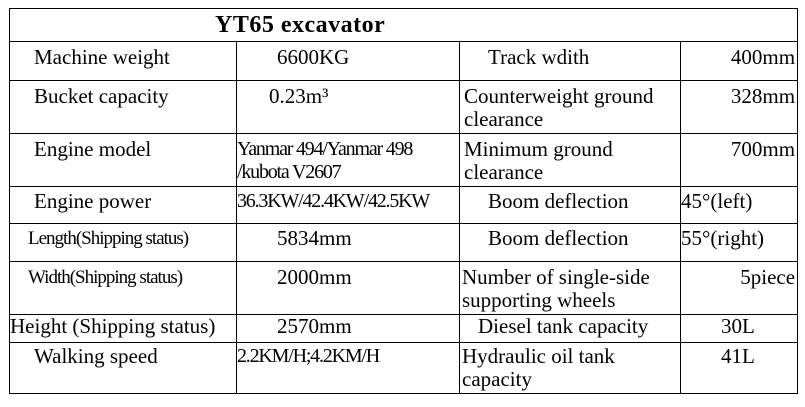 The height and width of the screenshot is (407, 805). Describe the element at coordinates (300, 24) in the screenshot. I see `table-title: YT65 excavator` at that location.